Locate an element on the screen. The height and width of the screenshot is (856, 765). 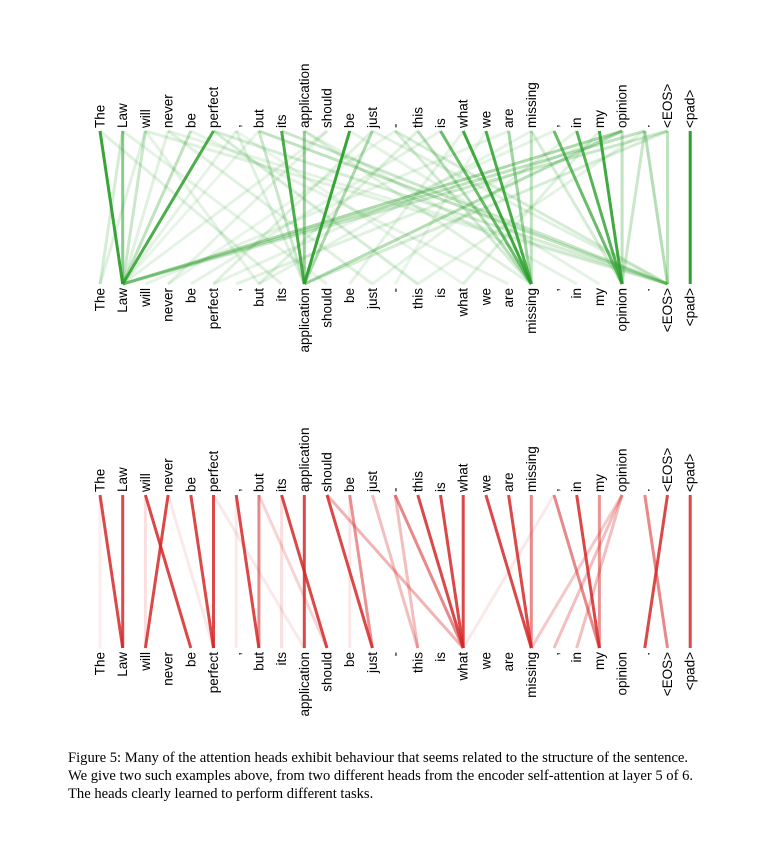
token-label-top: is is located at coordinates (440, 123).